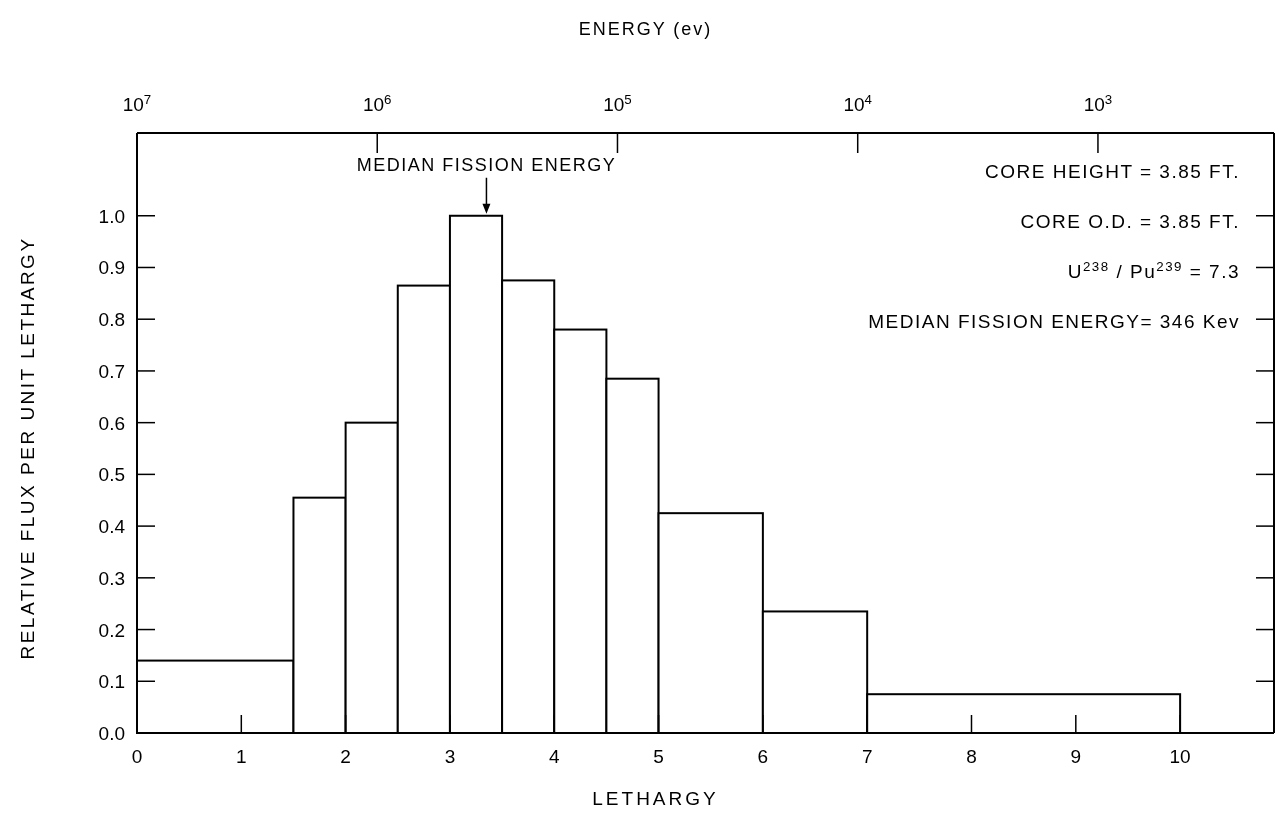  I want to click on x2-tick-label: 10$^{5}$, so click(617, 103).